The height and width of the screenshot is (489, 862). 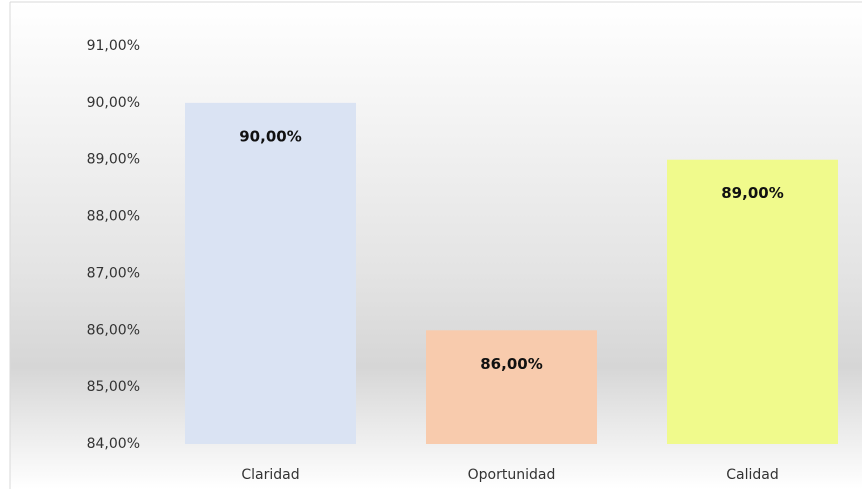 I want to click on value-label: 86,00%, so click(x=511, y=364).